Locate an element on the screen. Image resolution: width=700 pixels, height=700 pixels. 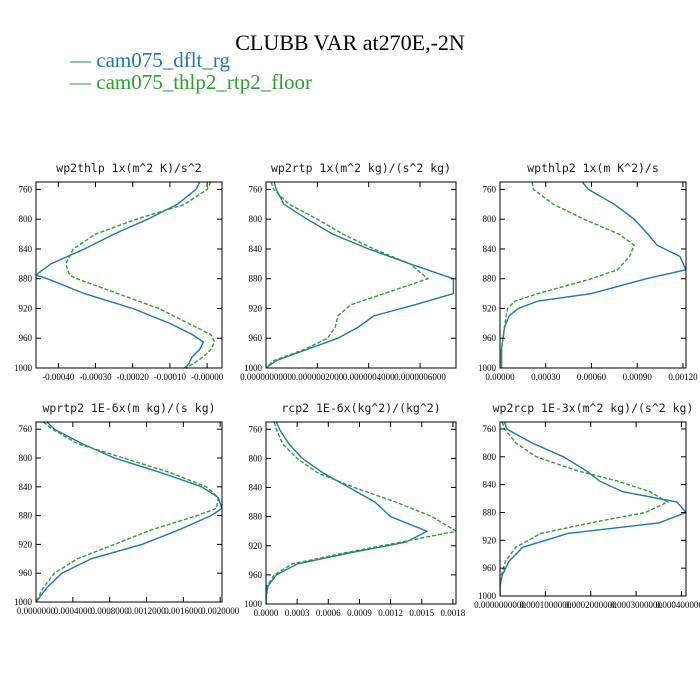
legend-label-thlp2-rtp2-floor: cam075_thlp2_rtp2_floor is located at coordinates (204, 82).